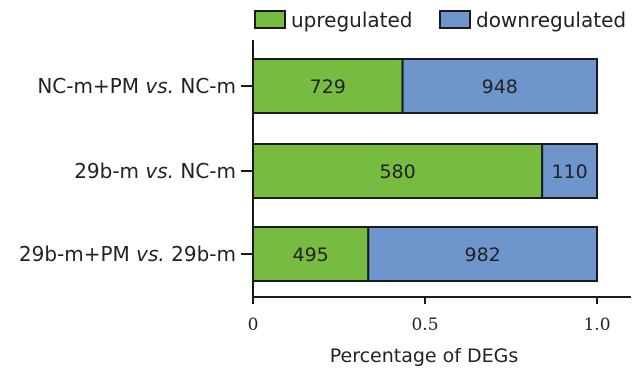 The width and height of the screenshot is (644, 369). I want to click on x-tick-label-2: 0.5, so click(424, 325).